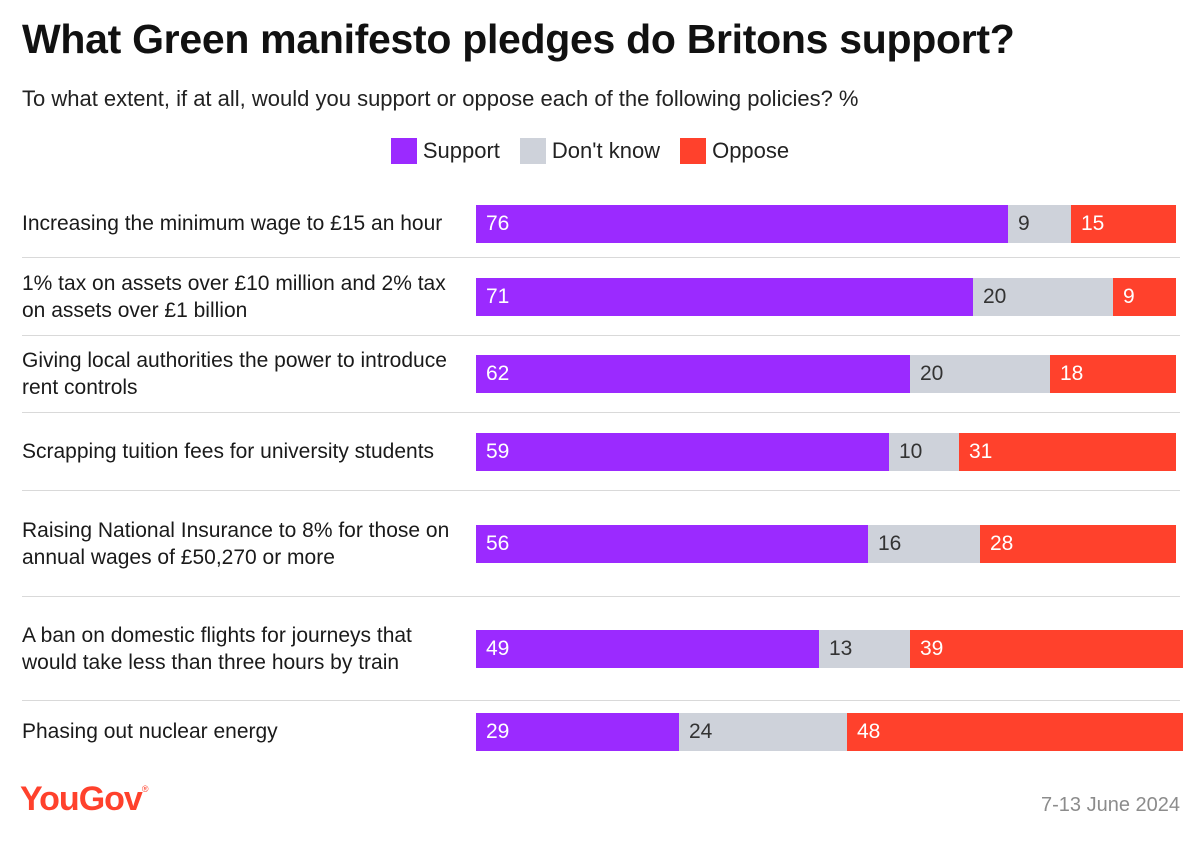 This screenshot has height=844, width=1200. Describe the element at coordinates (1067, 452) in the screenshot. I see `bar-segment-oppose: 31` at that location.